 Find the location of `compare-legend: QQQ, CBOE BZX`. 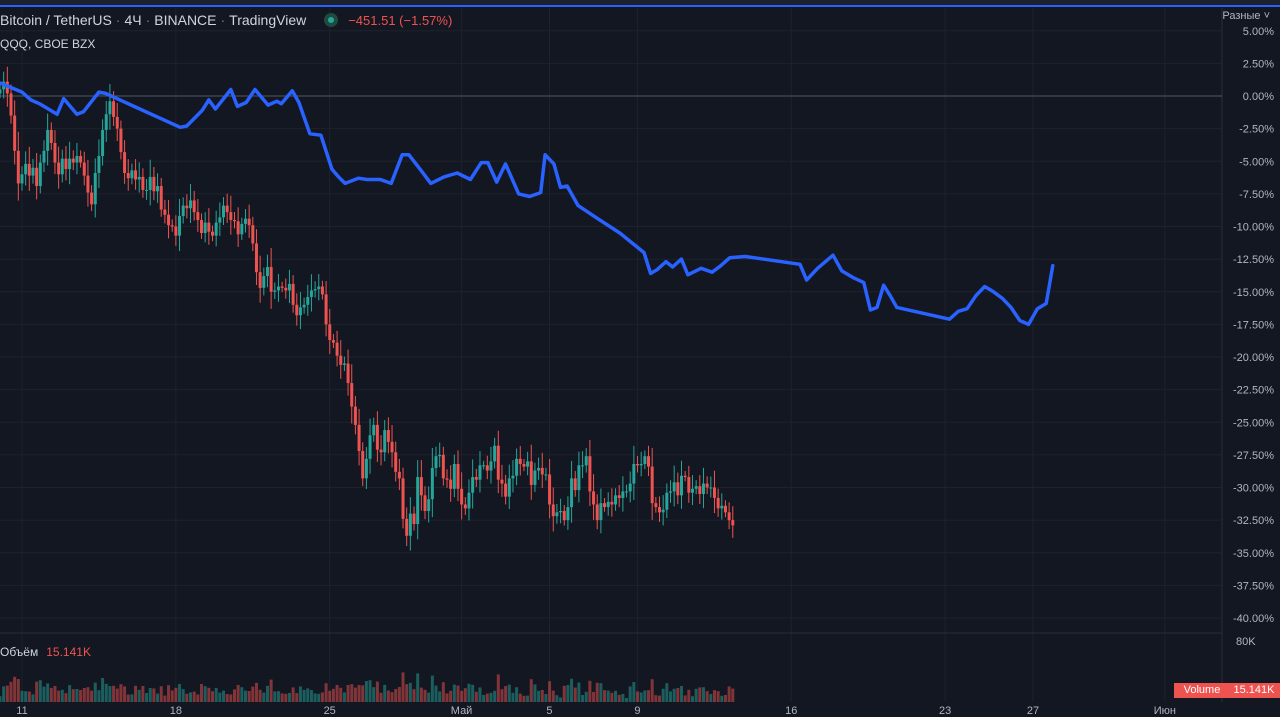

compare-legend: QQQ, CBOE BZX is located at coordinates (48, 44).